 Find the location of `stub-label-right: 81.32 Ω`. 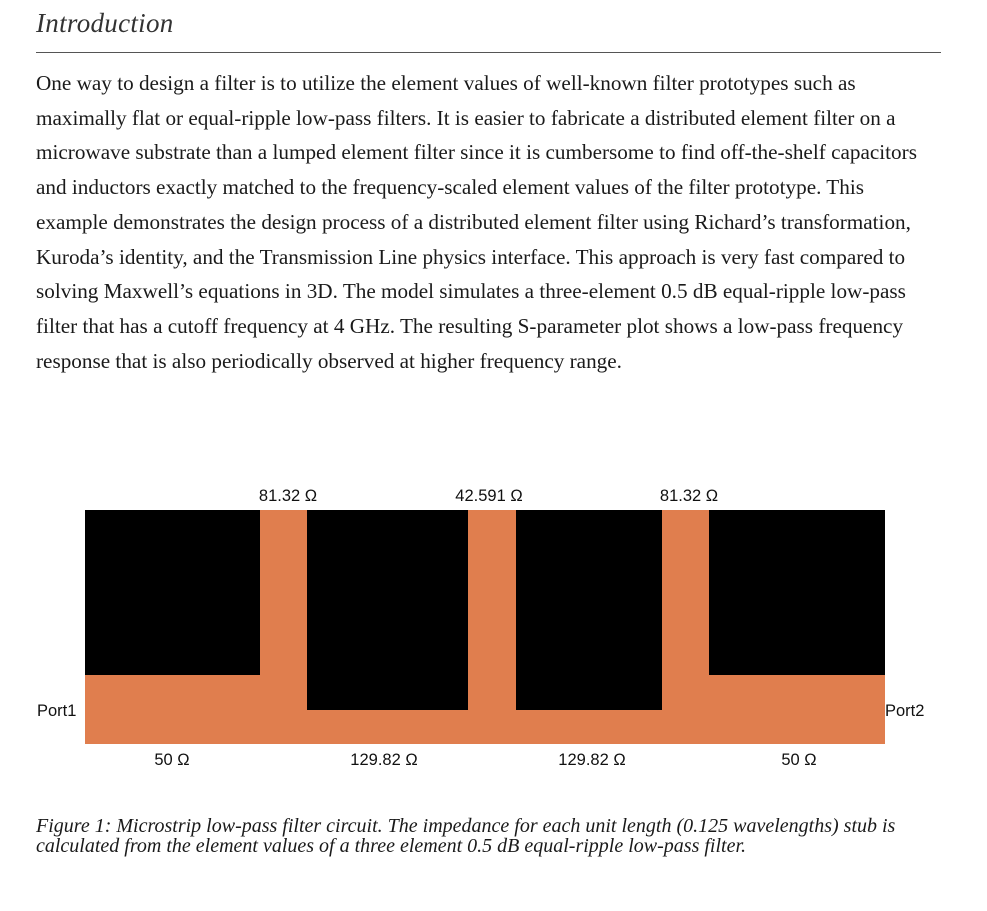

stub-label-right: 81.32 Ω is located at coordinates (689, 496).